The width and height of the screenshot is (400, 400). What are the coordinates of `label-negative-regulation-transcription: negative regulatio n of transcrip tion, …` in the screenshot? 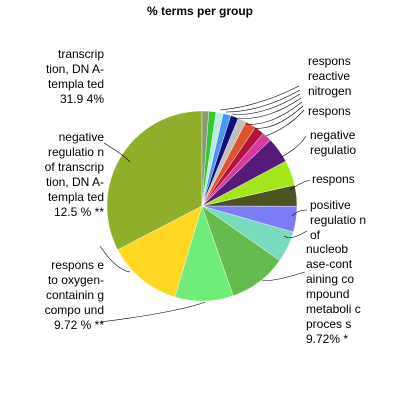 It's located at (74, 174).